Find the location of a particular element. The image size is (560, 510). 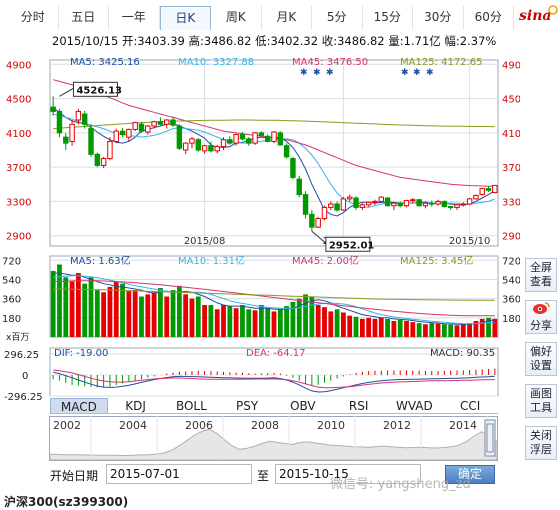

end-date-input is located at coordinates (348, 474).